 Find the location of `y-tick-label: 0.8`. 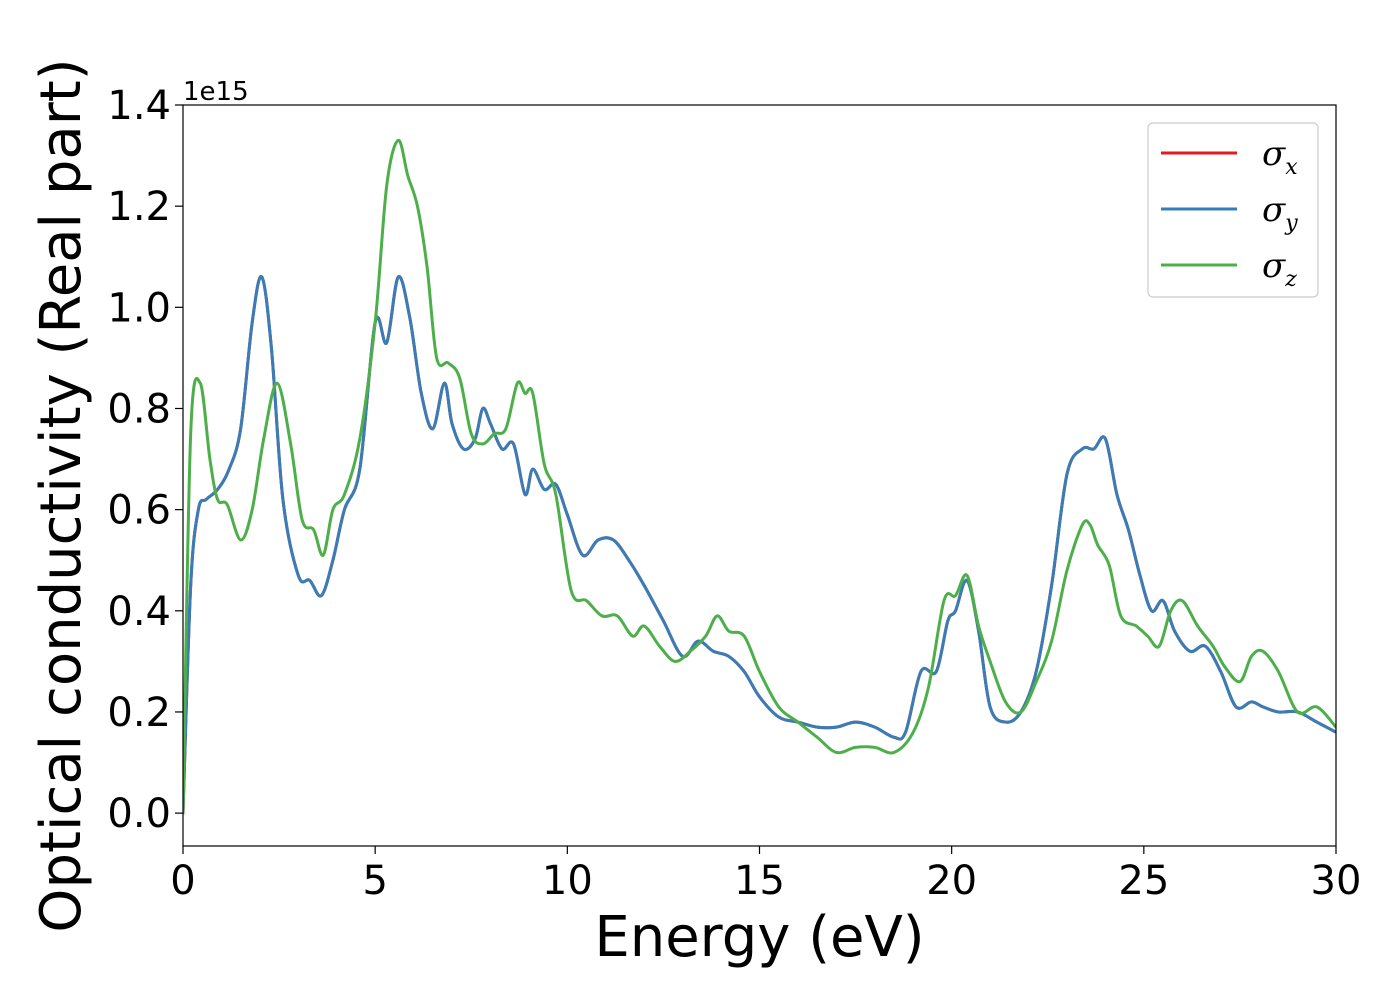

y-tick-label: 0.8 is located at coordinates (139, 409).